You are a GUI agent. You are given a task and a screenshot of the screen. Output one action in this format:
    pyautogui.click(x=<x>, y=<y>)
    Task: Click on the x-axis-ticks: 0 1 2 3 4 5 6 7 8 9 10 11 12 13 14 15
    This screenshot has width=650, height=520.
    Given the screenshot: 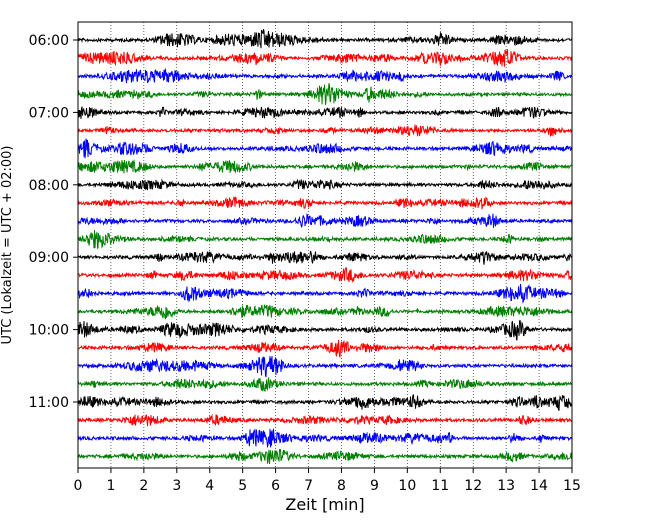 What is the action you would take?
    pyautogui.click(x=327, y=481)
    